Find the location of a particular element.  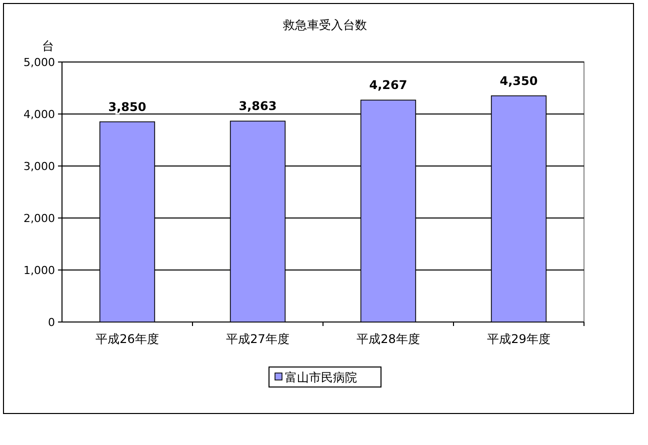

y-axis-title: 台 is located at coordinates (48, 46).